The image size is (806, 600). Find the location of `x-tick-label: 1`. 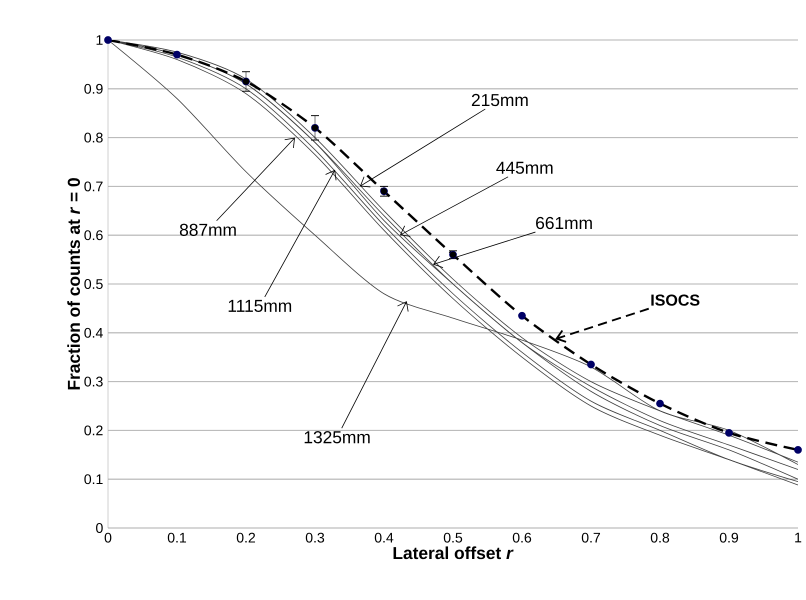

x-tick-label: 1 is located at coordinates (798, 537).